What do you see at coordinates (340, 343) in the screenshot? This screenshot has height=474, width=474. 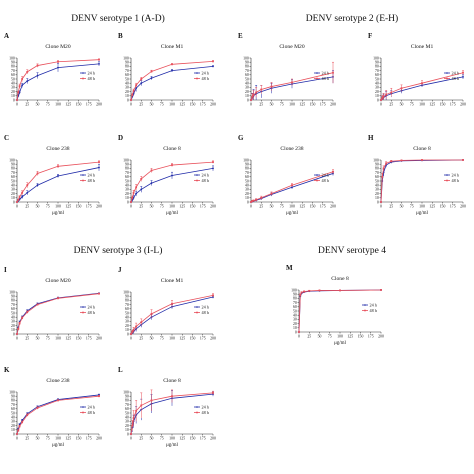 I see `x-axis-label: μg/ml` at bounding box center [340, 343].